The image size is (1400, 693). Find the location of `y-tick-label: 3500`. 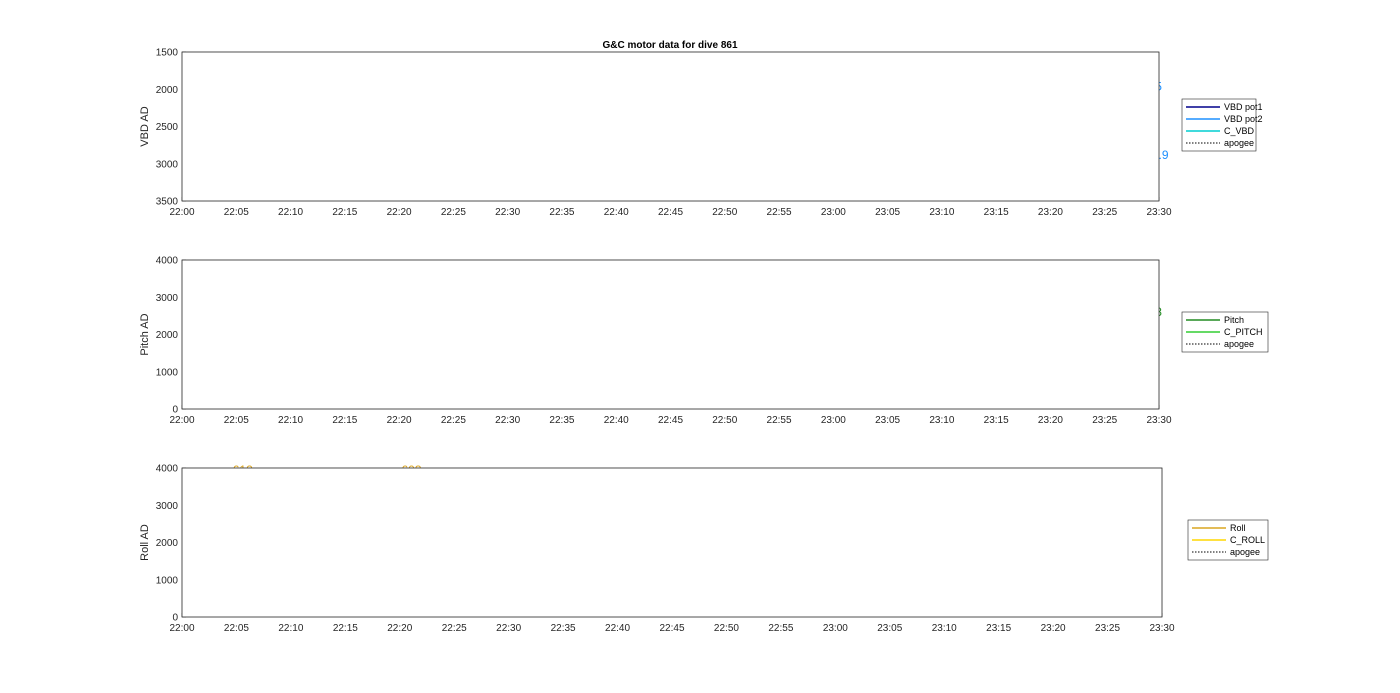

y-tick-label: 3500 is located at coordinates (167, 202).